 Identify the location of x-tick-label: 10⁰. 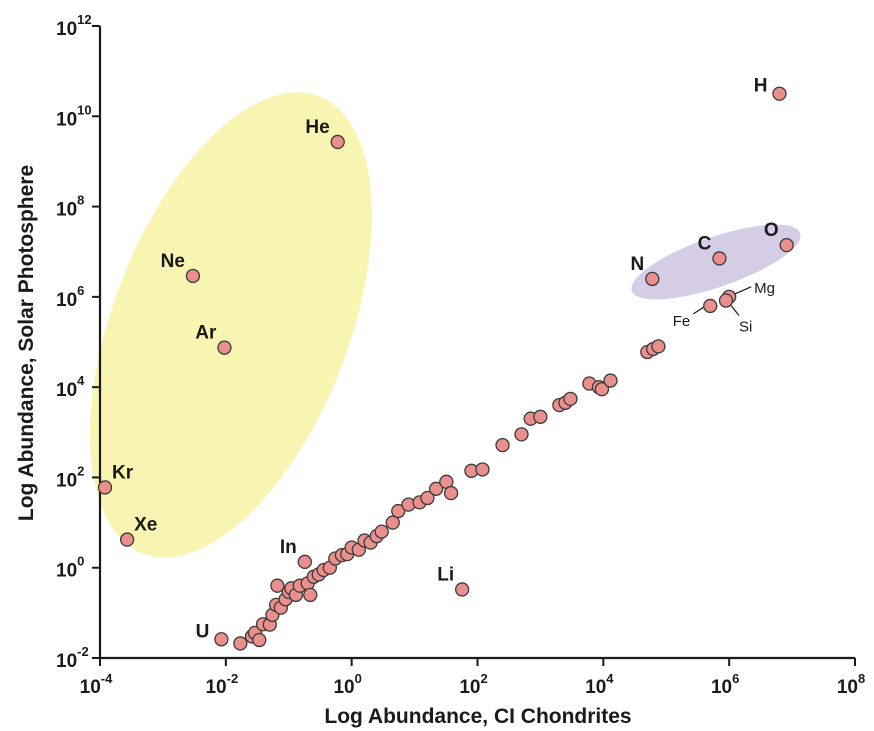
(347, 684).